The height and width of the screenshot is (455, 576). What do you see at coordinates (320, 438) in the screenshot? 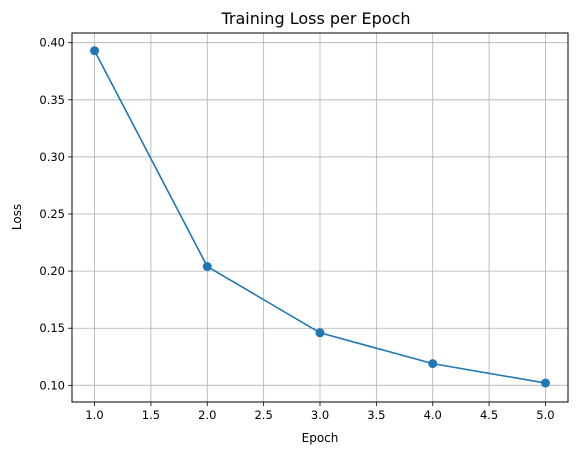
I see `x-axis-label: Epoch` at bounding box center [320, 438].